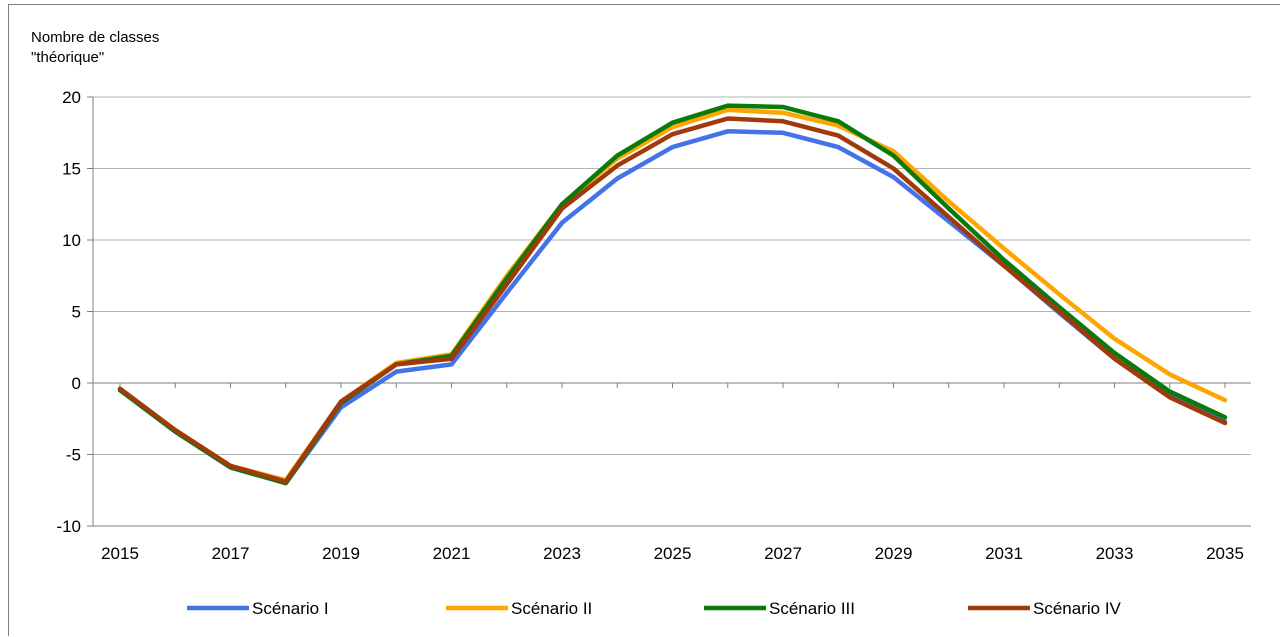  What do you see at coordinates (1225, 553) in the screenshot?
I see `x-tick-label: 2035` at bounding box center [1225, 553].